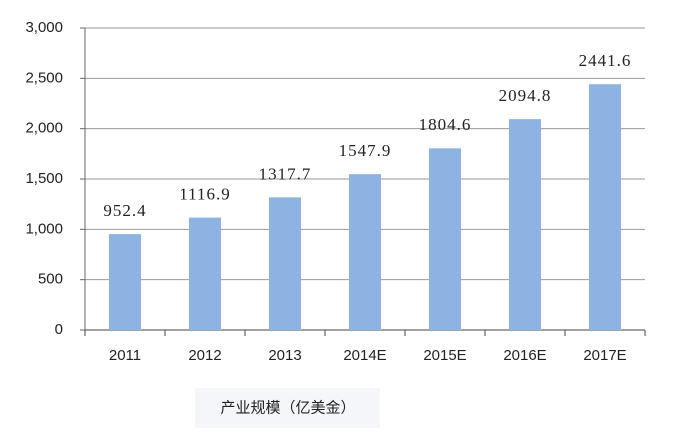  Describe the element at coordinates (444, 355) in the screenshot. I see `x-tick-label: 2015E` at that location.